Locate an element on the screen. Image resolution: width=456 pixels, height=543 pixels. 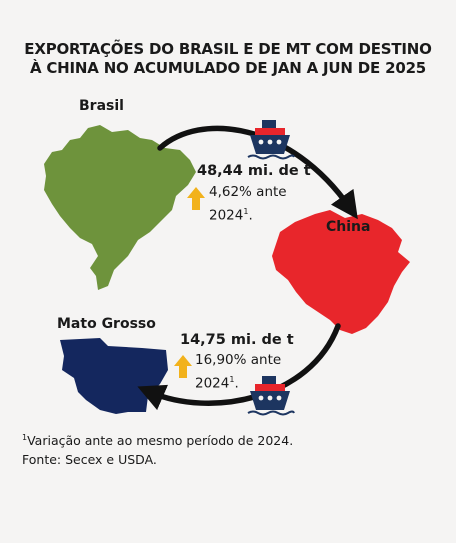
mato-grosso-volume: 14,75 mi. de t is located at coordinates (237, 340).